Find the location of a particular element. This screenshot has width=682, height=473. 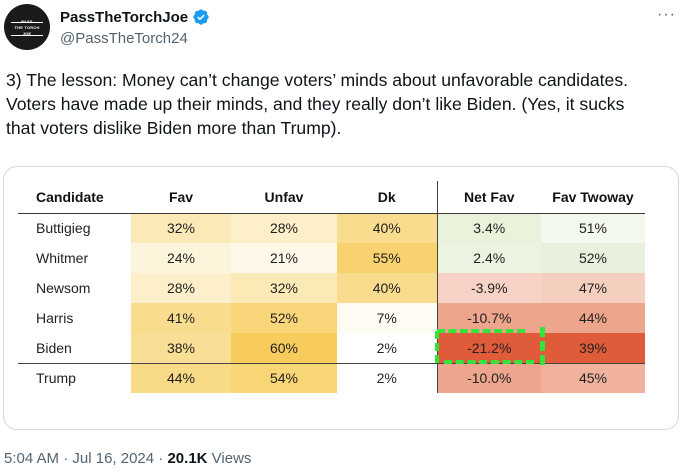

tweet-meta: 5:04 AM · Jul 16, 2024 · 20.1K Views is located at coordinates (127, 458).